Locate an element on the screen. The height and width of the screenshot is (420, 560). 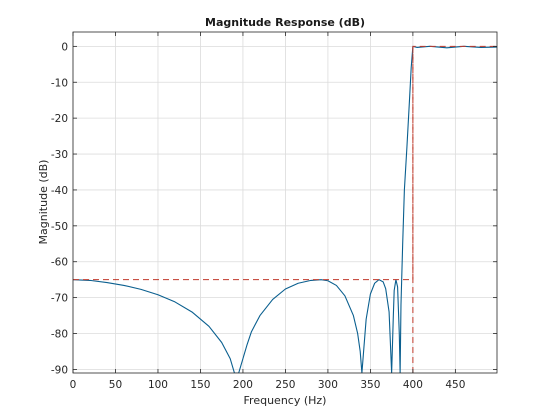
x-tick-label: 50 is located at coordinates (115, 385).